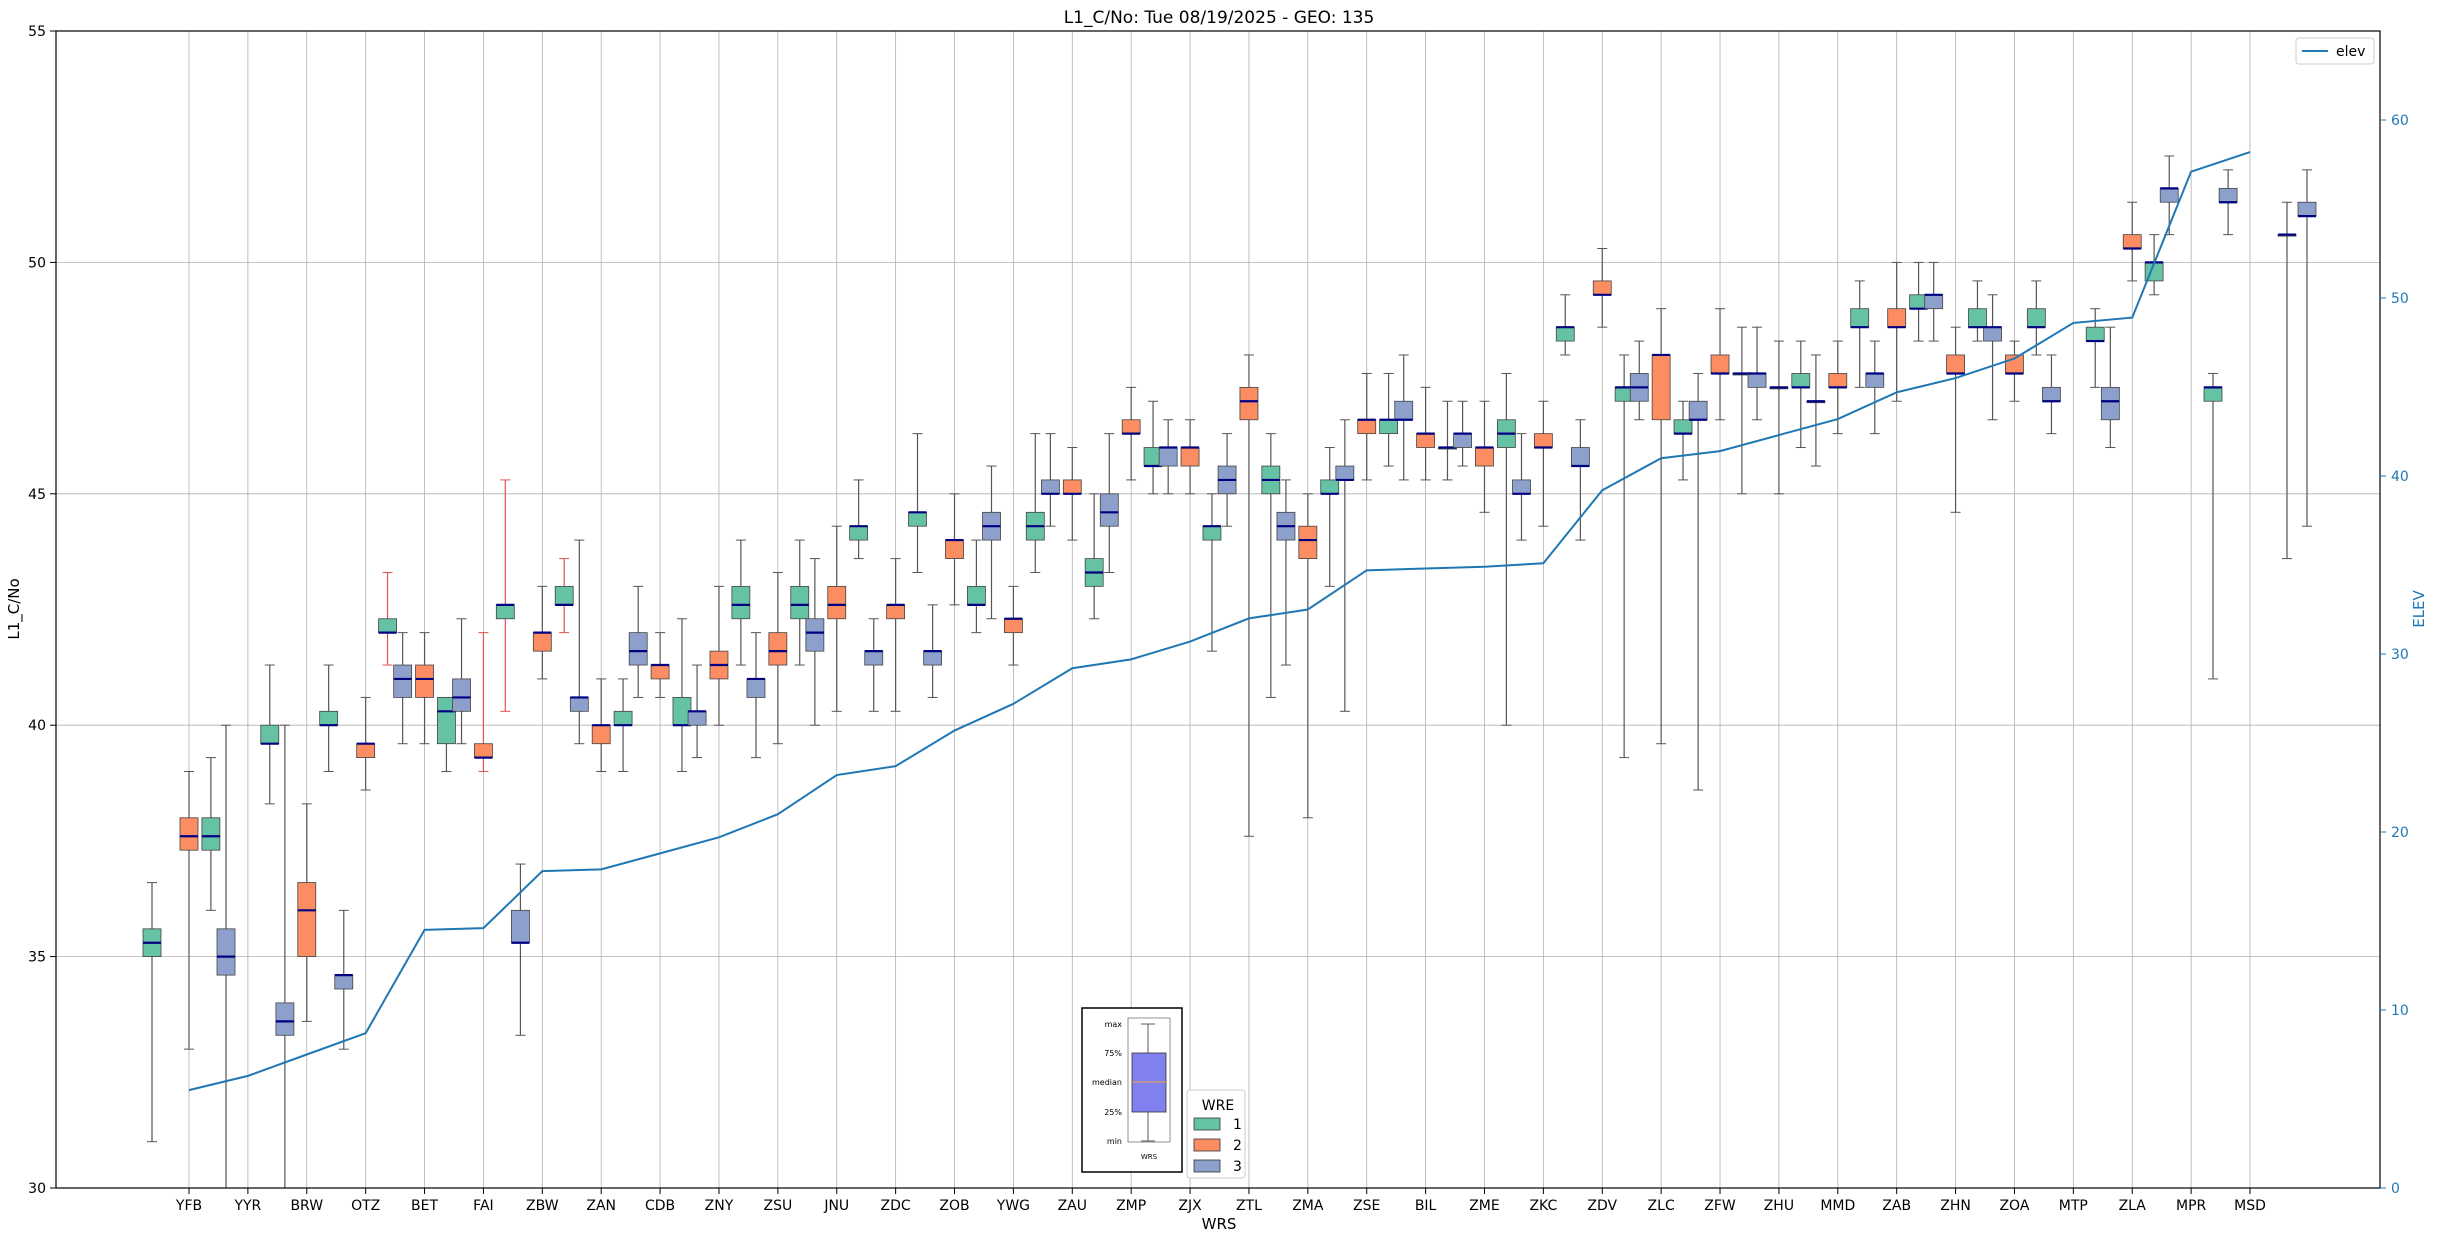 This screenshot has width=2438, height=1240. What do you see at coordinates (1565, 325) in the screenshot?
I see `box-wre1-zdv` at bounding box center [1565, 325].